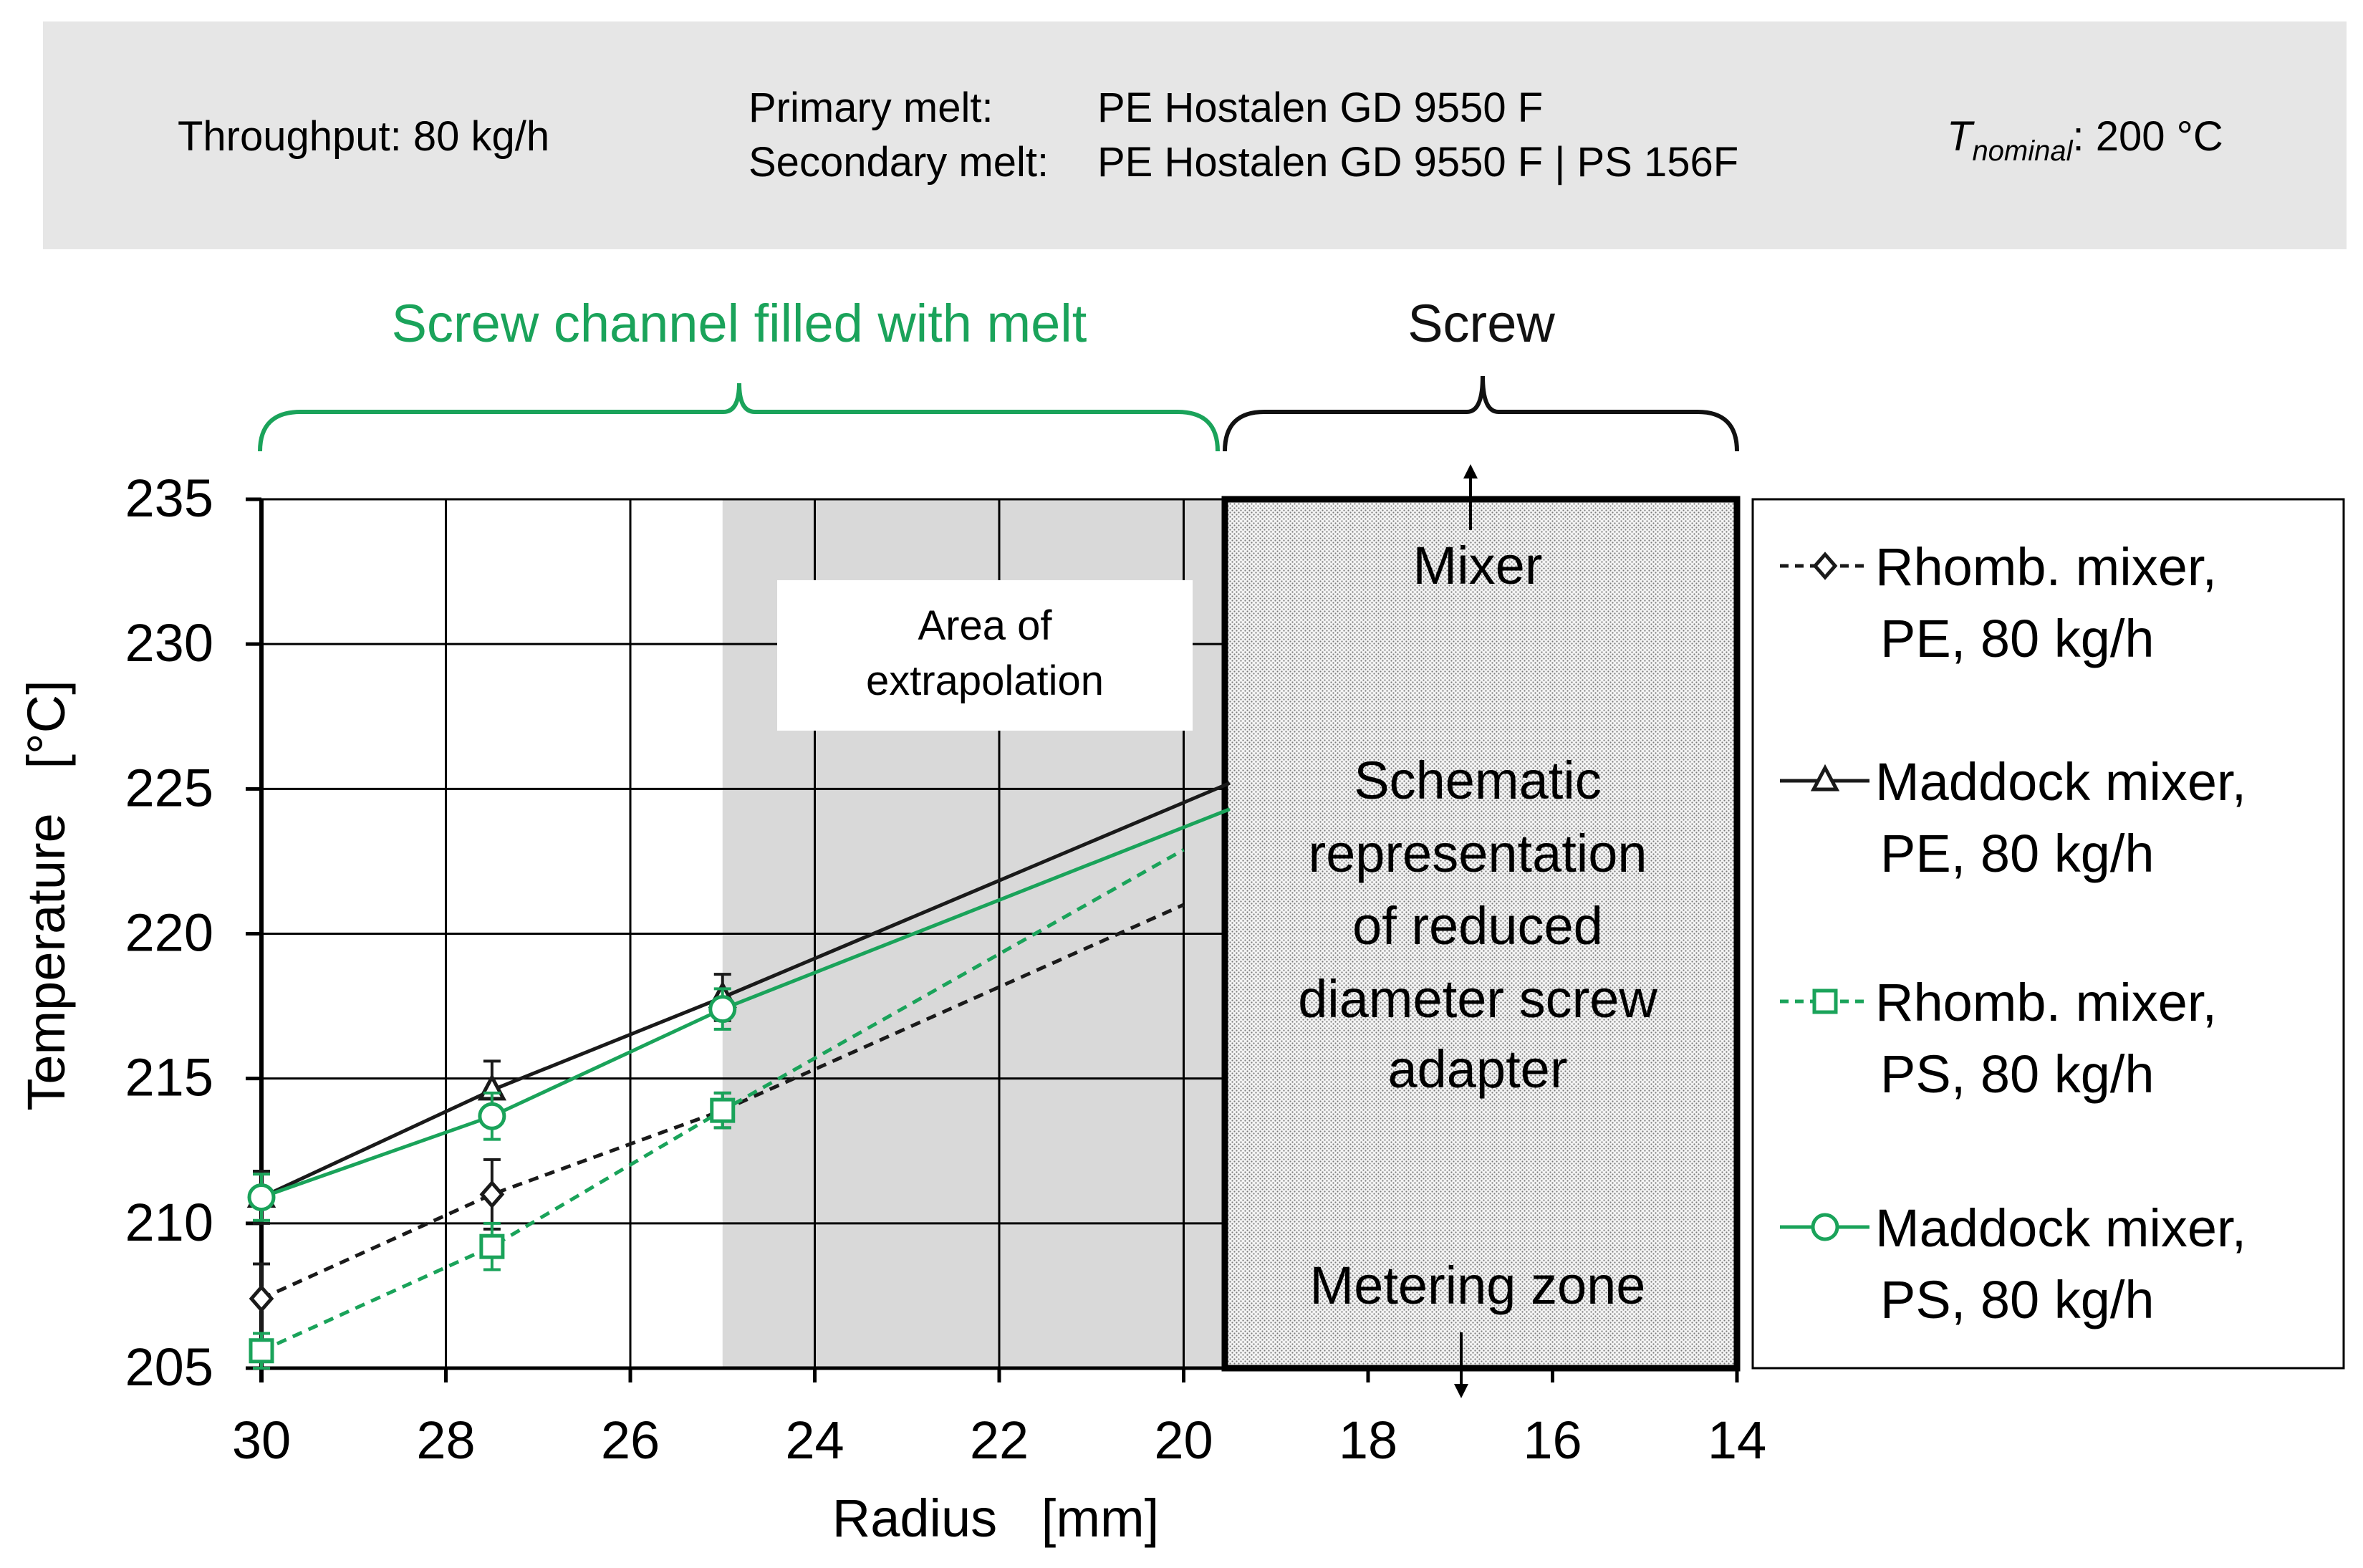  Describe the element at coordinates (1477, 853) in the screenshot. I see `schematic-line-2: representation` at that location.